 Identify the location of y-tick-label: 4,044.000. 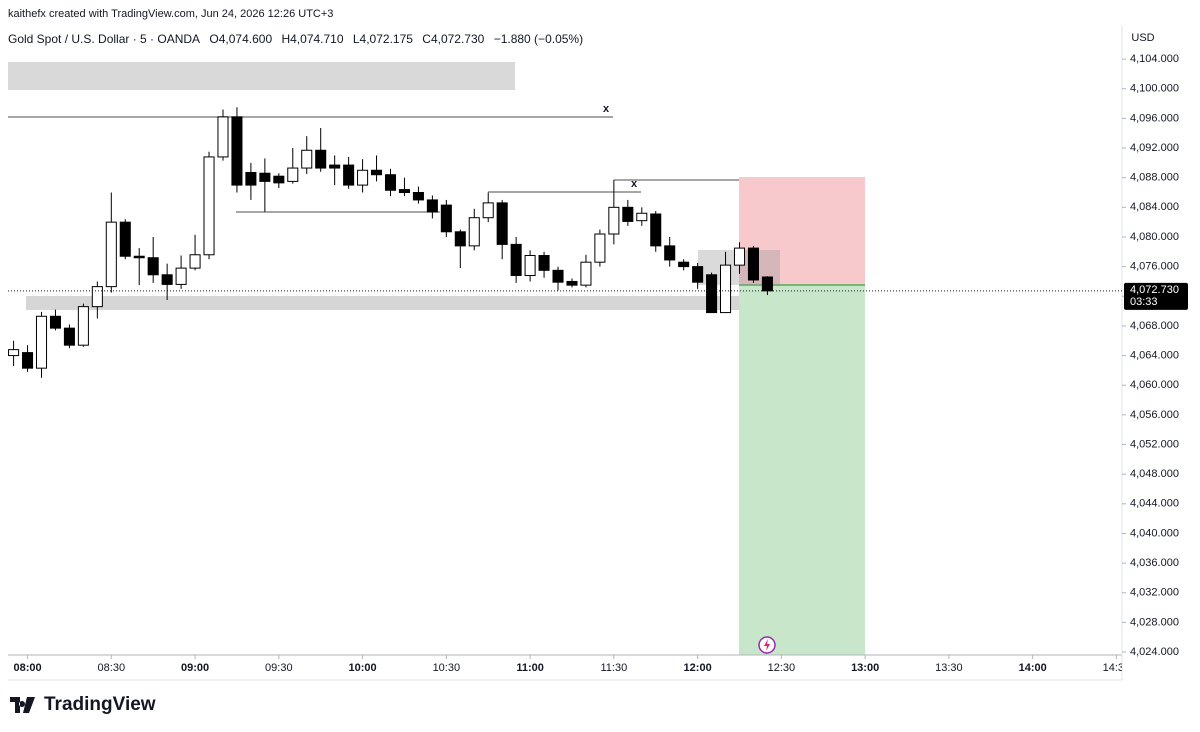
(1154, 504).